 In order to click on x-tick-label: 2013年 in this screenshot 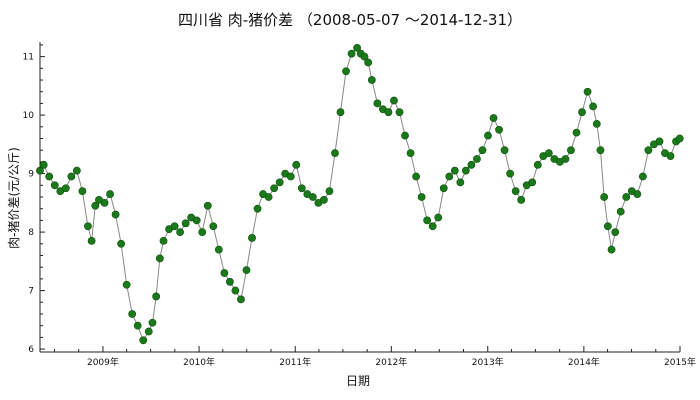, I will do `click(488, 362)`.